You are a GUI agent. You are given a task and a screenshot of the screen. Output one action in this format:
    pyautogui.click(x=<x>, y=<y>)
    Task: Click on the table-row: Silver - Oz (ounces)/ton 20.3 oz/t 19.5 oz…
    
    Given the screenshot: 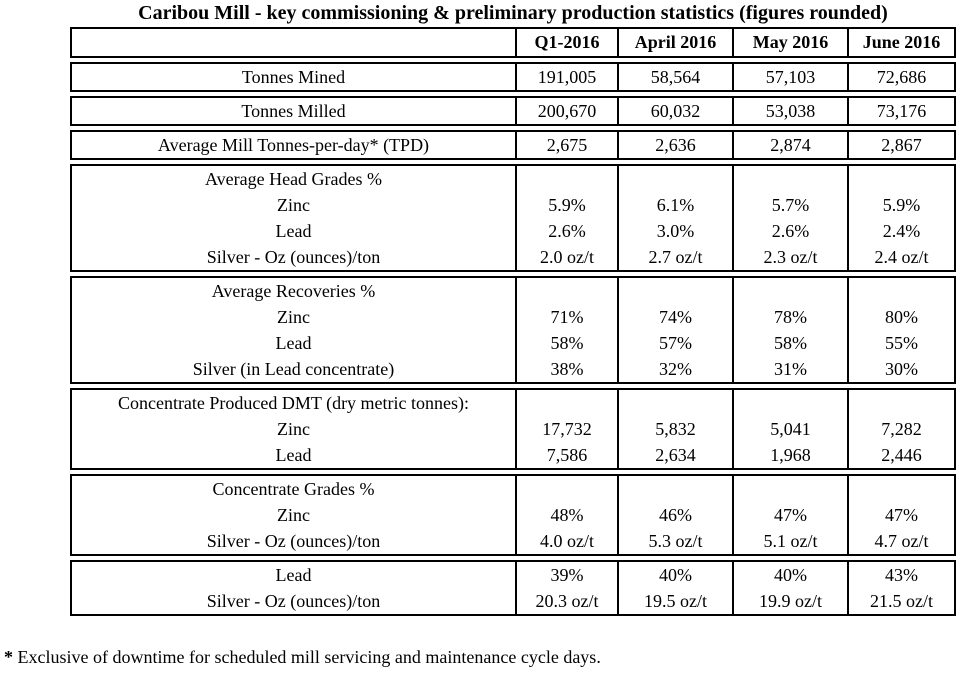 What is the action you would take?
    pyautogui.click(x=513, y=601)
    